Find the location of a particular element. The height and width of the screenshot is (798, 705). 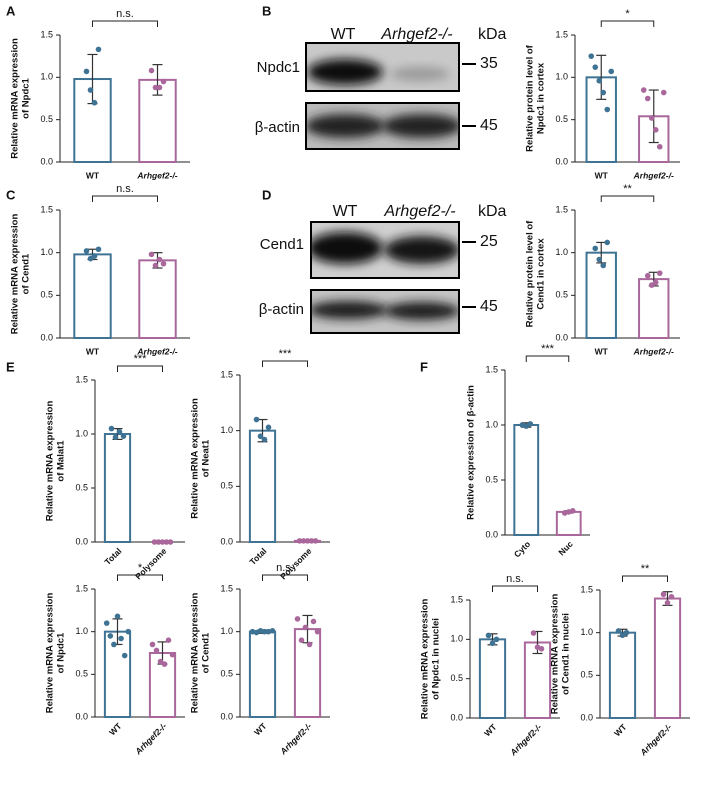

blot-unit: kDa is located at coordinates (492, 34).